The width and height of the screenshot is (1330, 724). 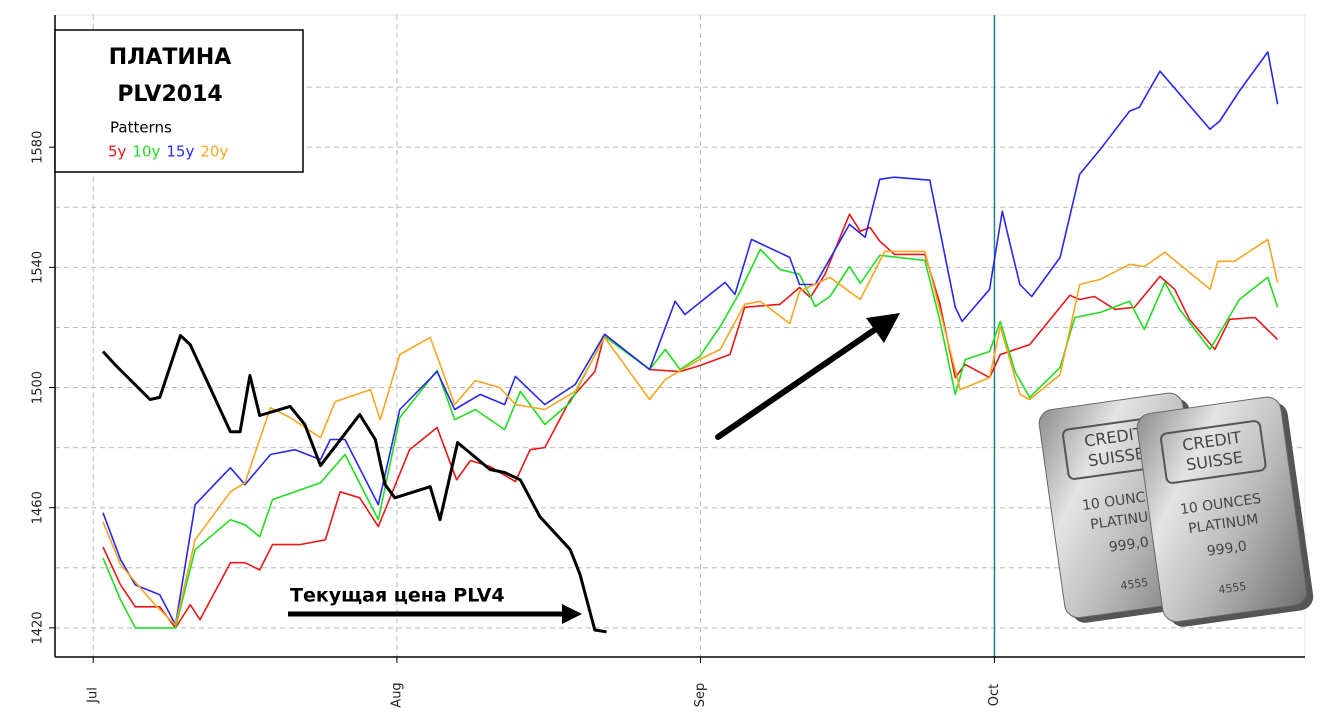 What do you see at coordinates (38, 387) in the screenshot?
I see `y-tick-label: 1500` at bounding box center [38, 387].